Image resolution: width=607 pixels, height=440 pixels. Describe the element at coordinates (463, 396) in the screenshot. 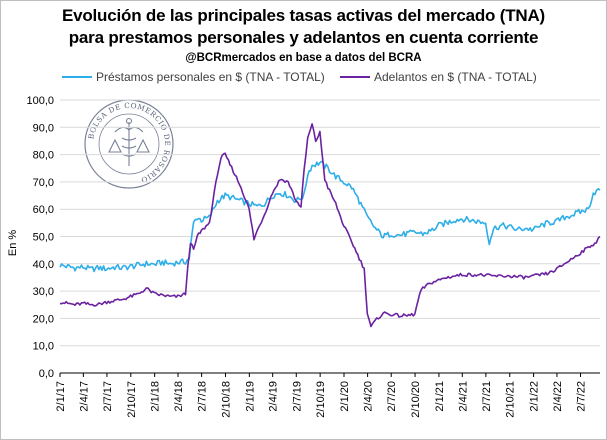

I see `x-tick-label: 2/4/21` at that location.